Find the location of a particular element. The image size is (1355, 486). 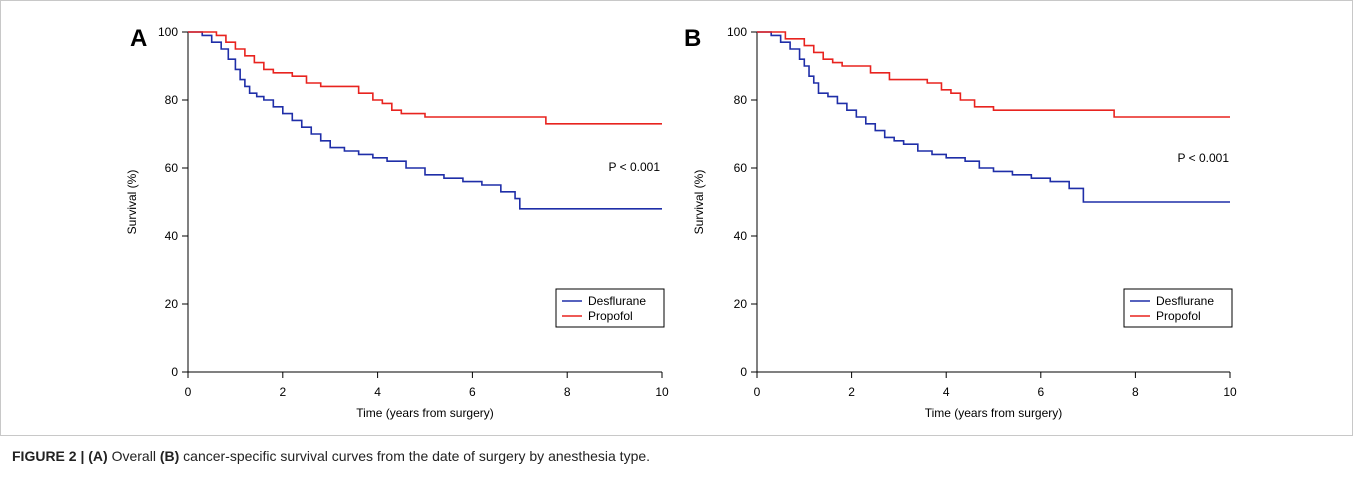

caption-a-text: Overall is located at coordinates (133, 456).